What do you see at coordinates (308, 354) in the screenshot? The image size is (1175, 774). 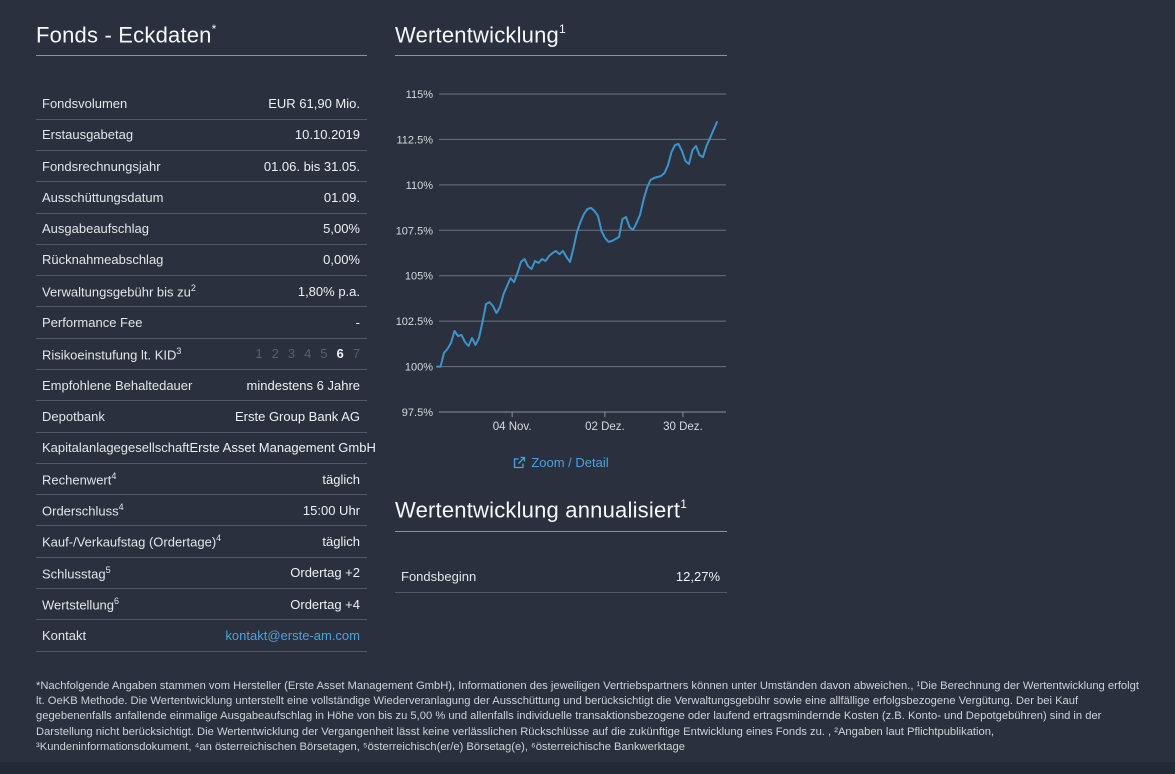 I see `risk-level: 4` at bounding box center [308, 354].